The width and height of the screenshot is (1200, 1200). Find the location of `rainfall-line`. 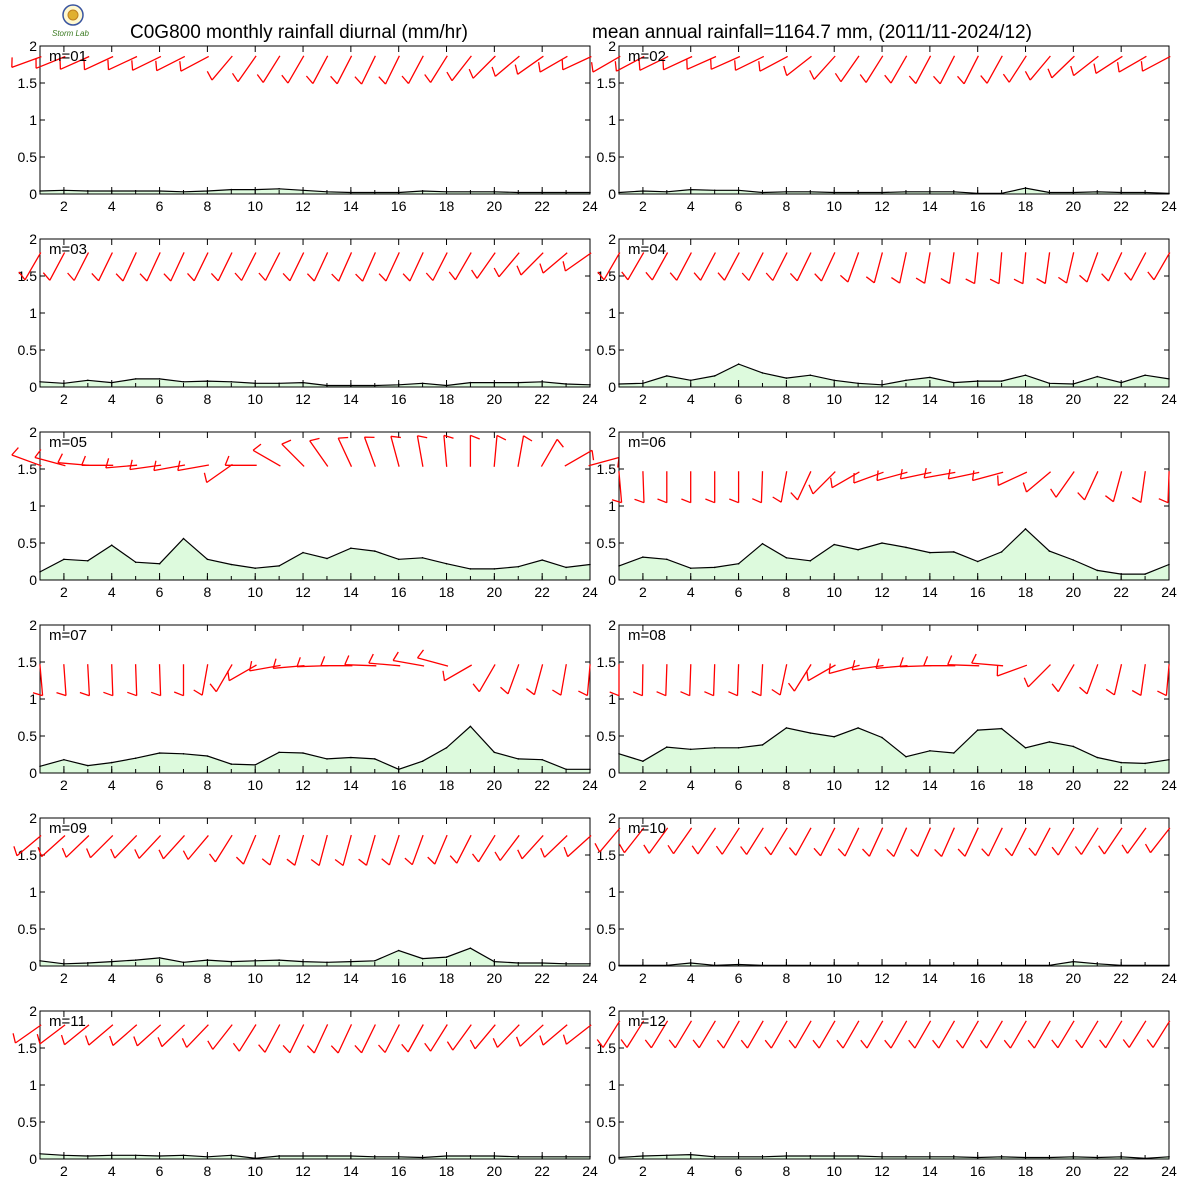

rainfall-line is located at coordinates (314, 747).